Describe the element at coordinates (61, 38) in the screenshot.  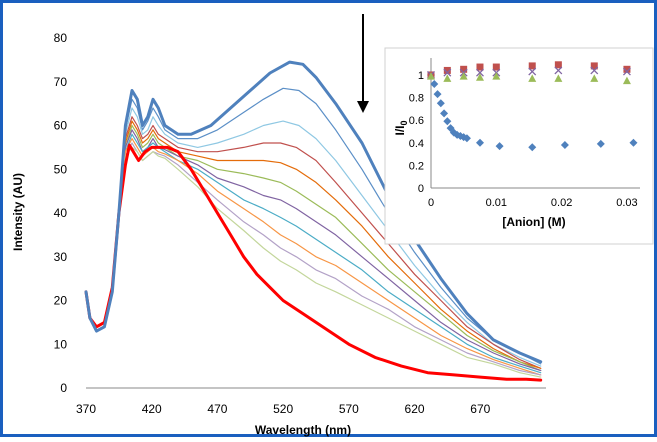
I see `y-tick-label: 80` at that location.